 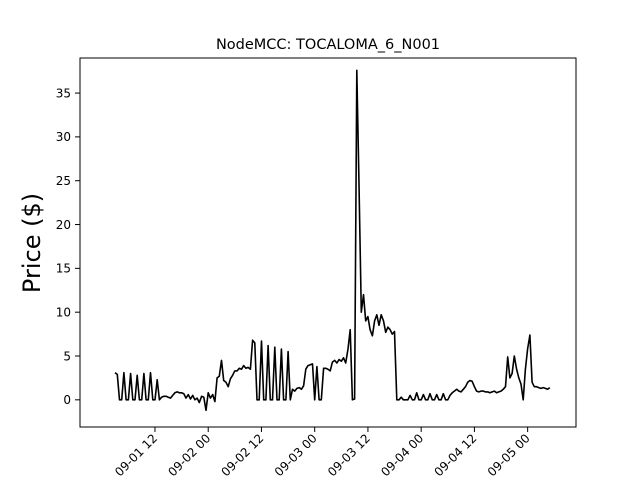 What do you see at coordinates (328, 45) in the screenshot?
I see `chart-title: NodeMCC: TOCALOMA_6_N001` at bounding box center [328, 45].